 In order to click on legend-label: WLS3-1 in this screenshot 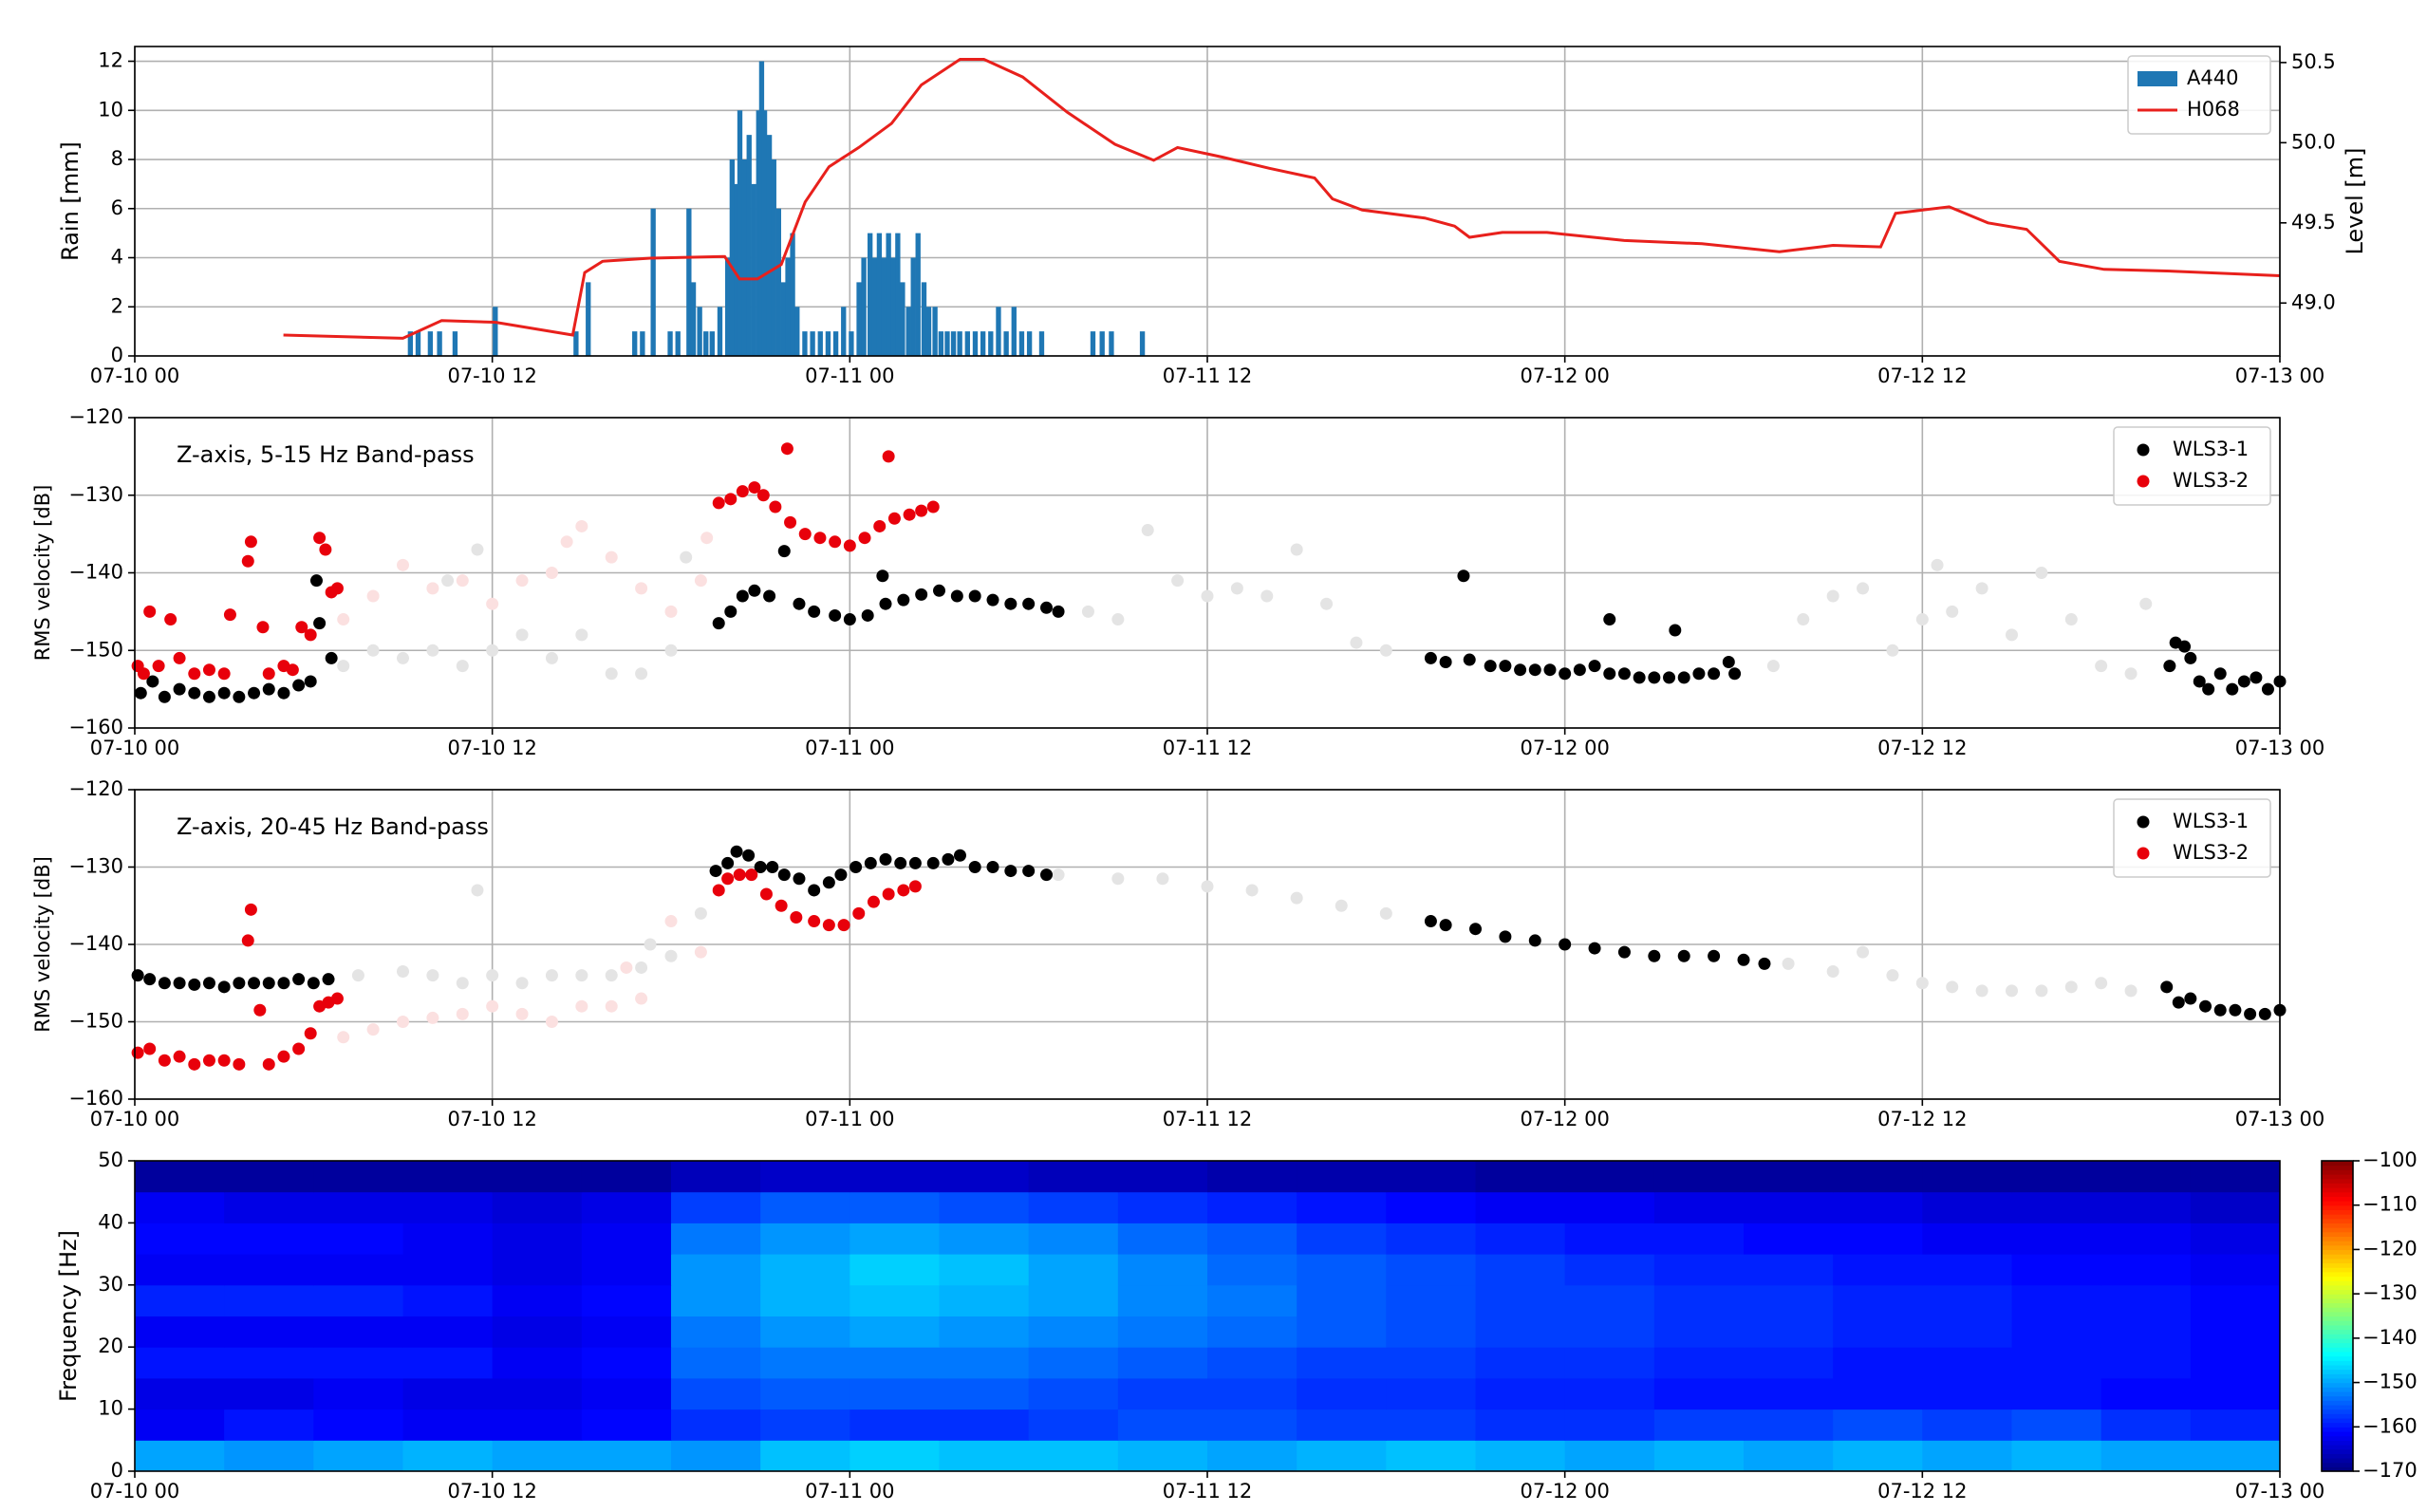, I will do `click(2211, 449)`.